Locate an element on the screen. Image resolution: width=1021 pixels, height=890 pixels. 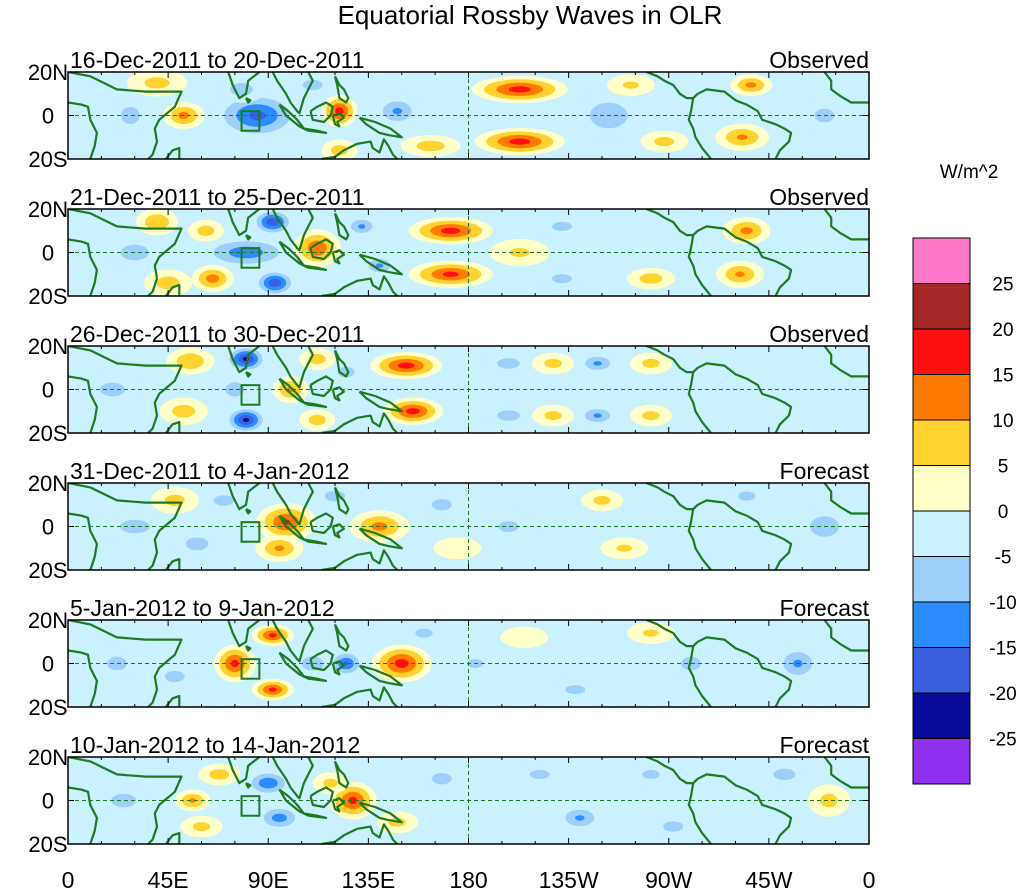
panel-4: 20N 0 20S 31-Dec-2011 to 4-Jan-2012 Forecast is located at coordinates (449, 520).